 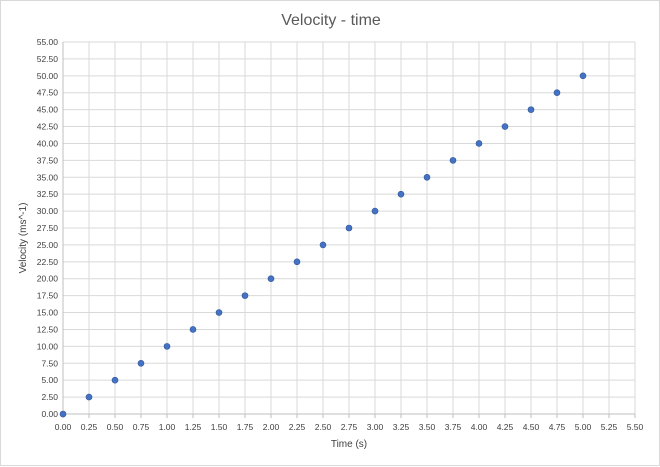 I want to click on y-tick-label: 47.50, so click(x=48, y=93).